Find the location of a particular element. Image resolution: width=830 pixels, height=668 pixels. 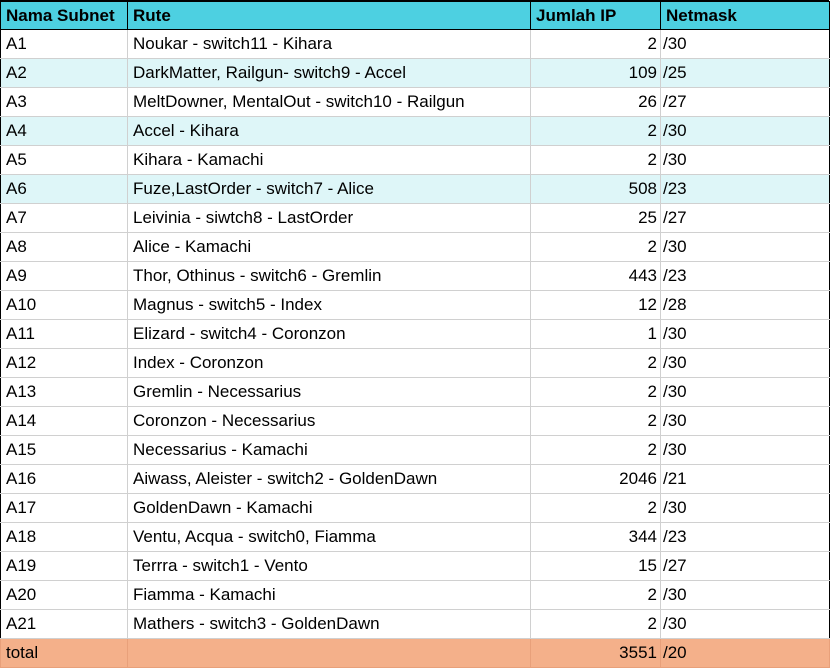

jumlah-ip-cell: 25 is located at coordinates (595, 218).